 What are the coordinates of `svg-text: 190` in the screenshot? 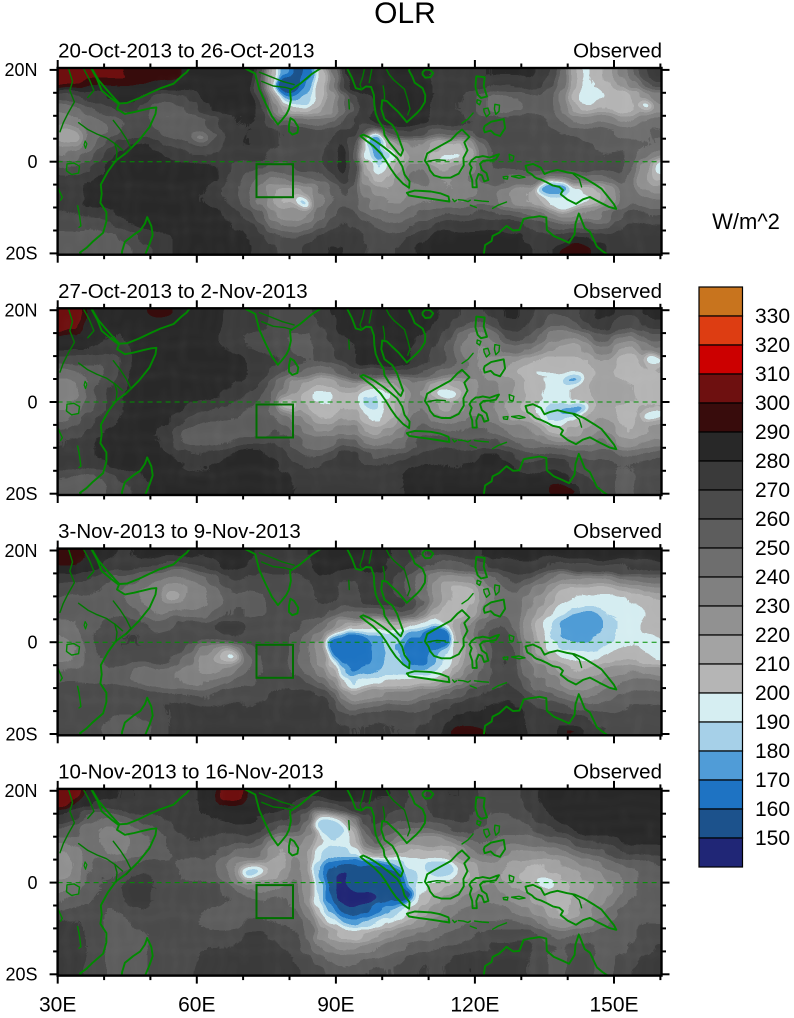 It's located at (772, 722).